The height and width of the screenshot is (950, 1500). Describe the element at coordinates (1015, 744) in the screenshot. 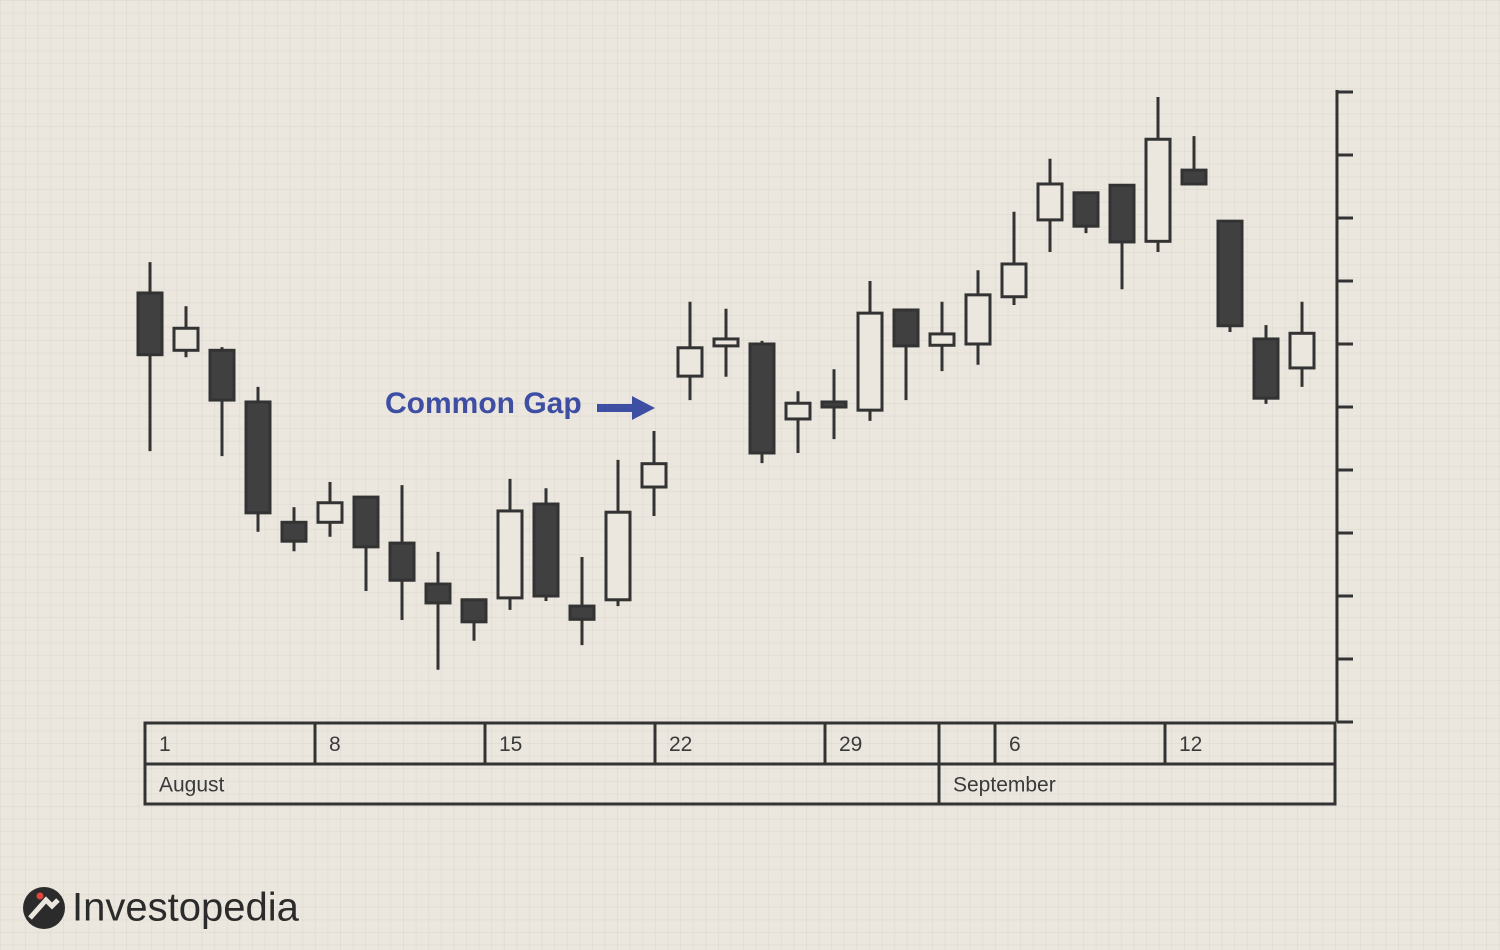

I see `week-label: 6` at that location.